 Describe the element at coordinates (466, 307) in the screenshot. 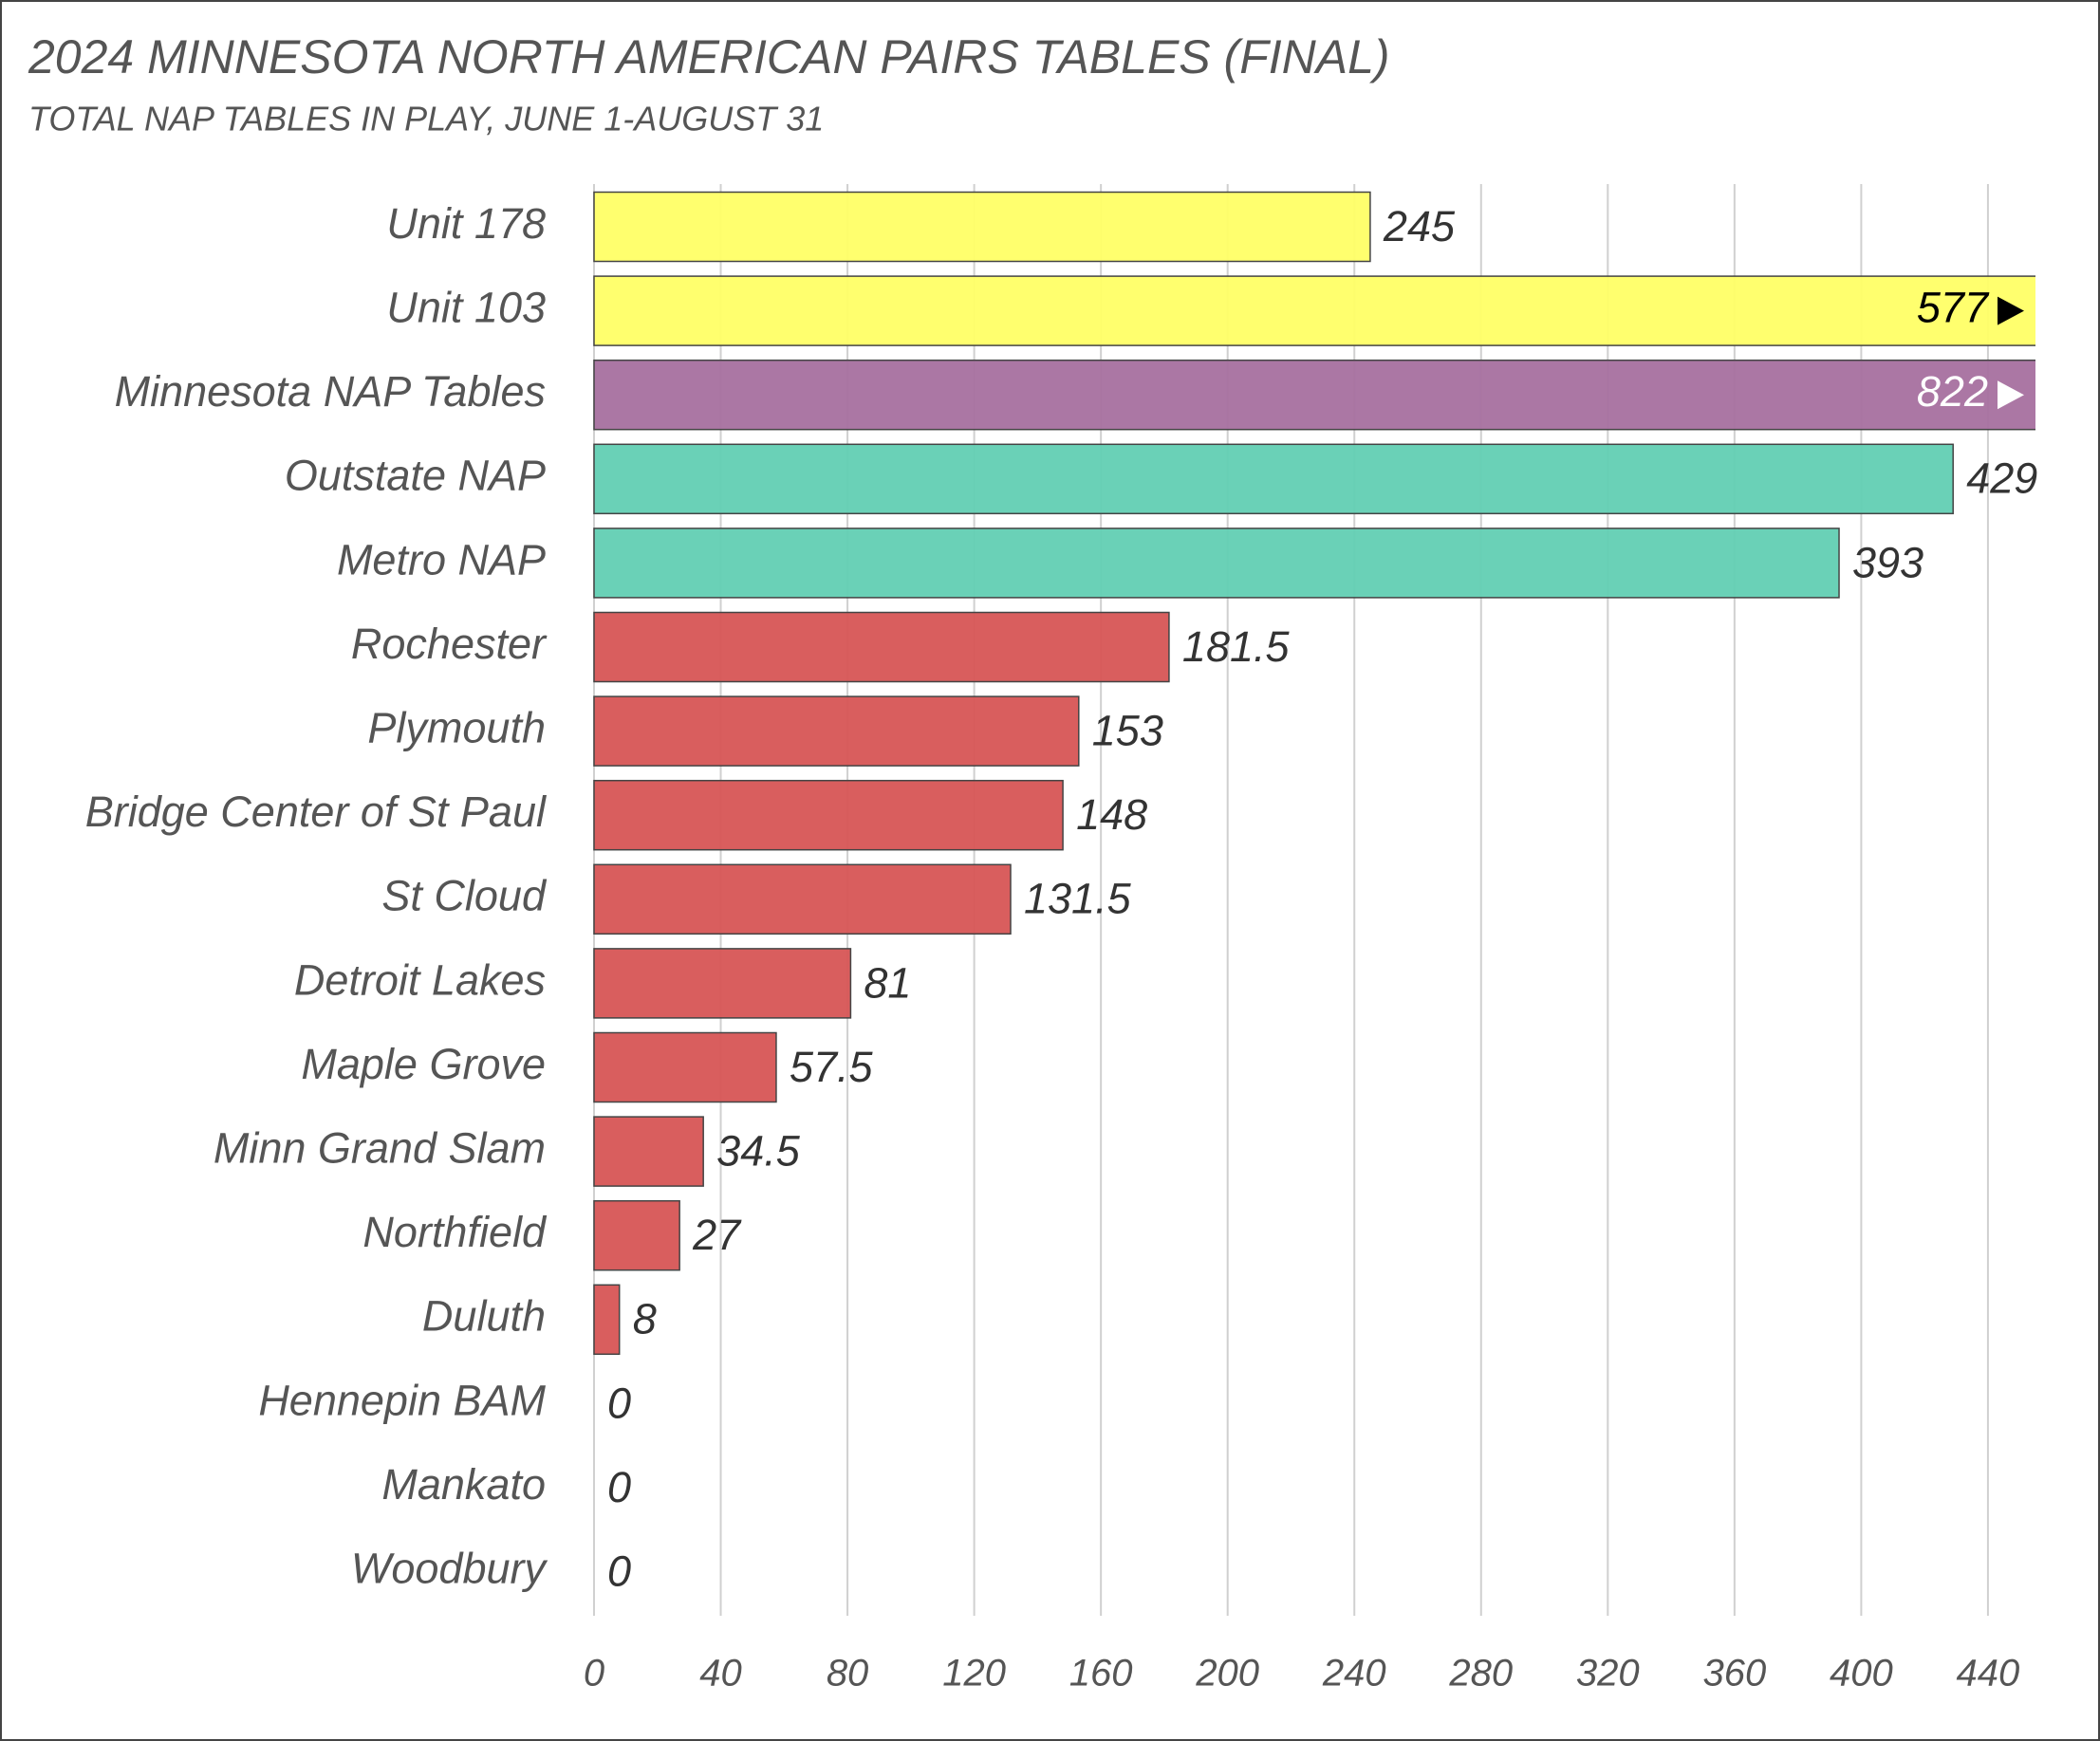

I see `y-tick-label: Unit 103` at that location.